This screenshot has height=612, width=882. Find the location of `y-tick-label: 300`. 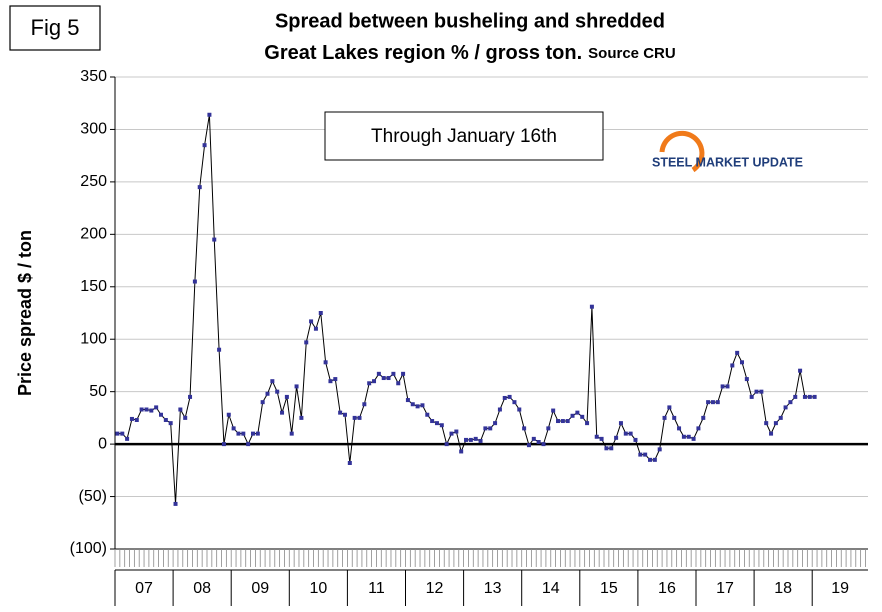

y-tick-label: 300 is located at coordinates (93, 129).